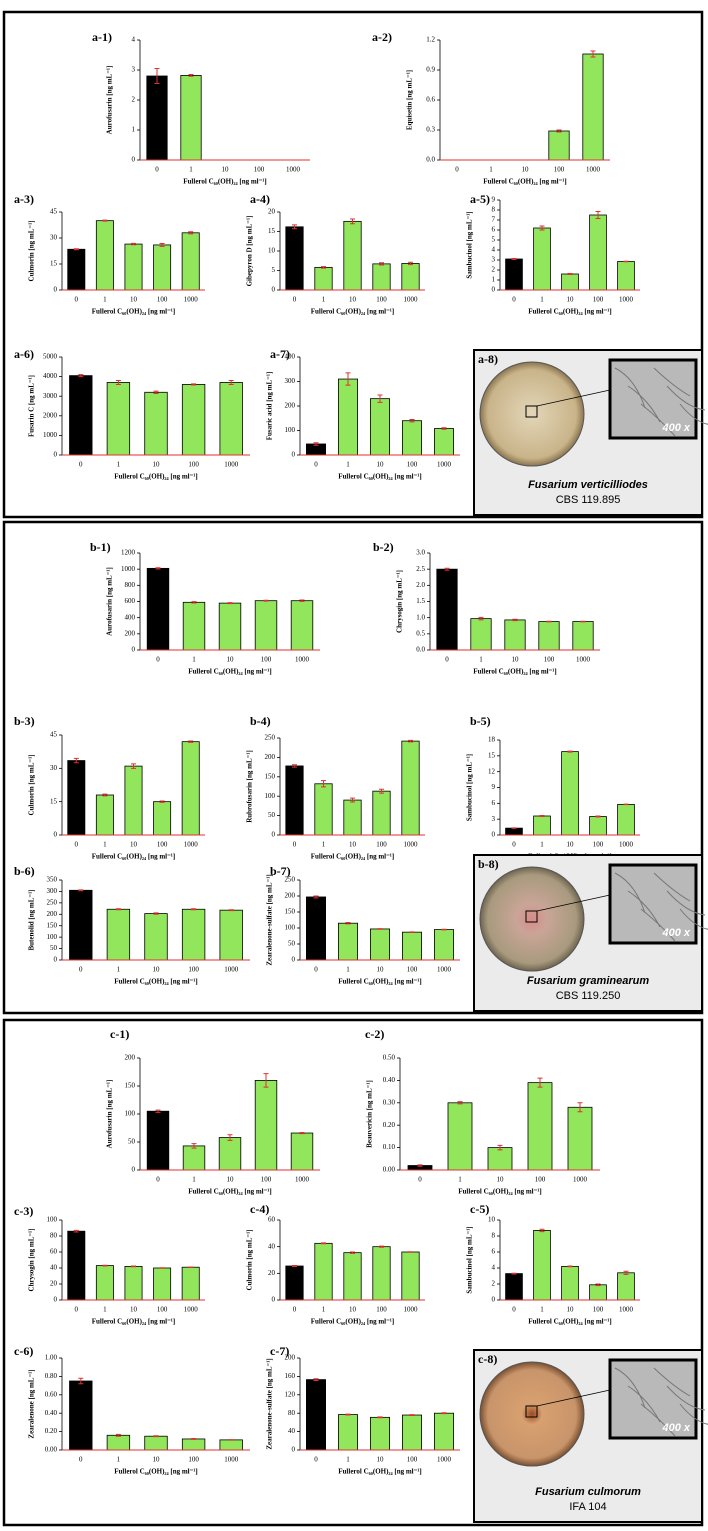 This screenshot has height=1531, width=708. Describe the element at coordinates (250, 786) in the screenshot. I see `y-axis-label: Rubrofusarin [ng mL⁻¹]` at that location.